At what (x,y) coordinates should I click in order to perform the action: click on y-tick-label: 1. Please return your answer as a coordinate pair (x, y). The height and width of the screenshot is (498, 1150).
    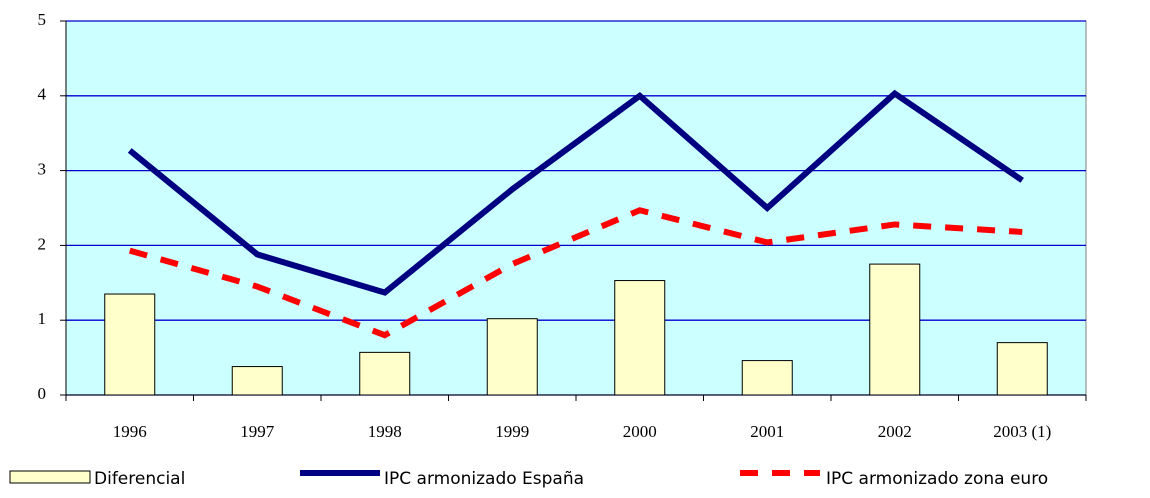
    Looking at the image, I should click on (42, 318).